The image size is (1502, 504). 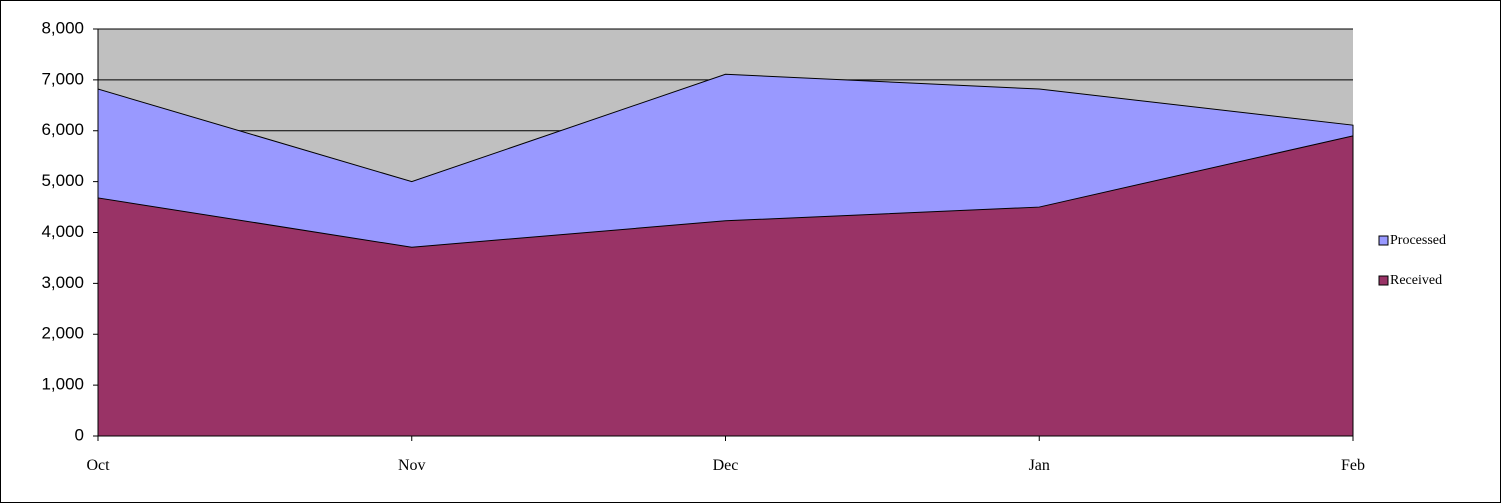 I want to click on y-tick-label: 5,000, so click(x=62, y=180).